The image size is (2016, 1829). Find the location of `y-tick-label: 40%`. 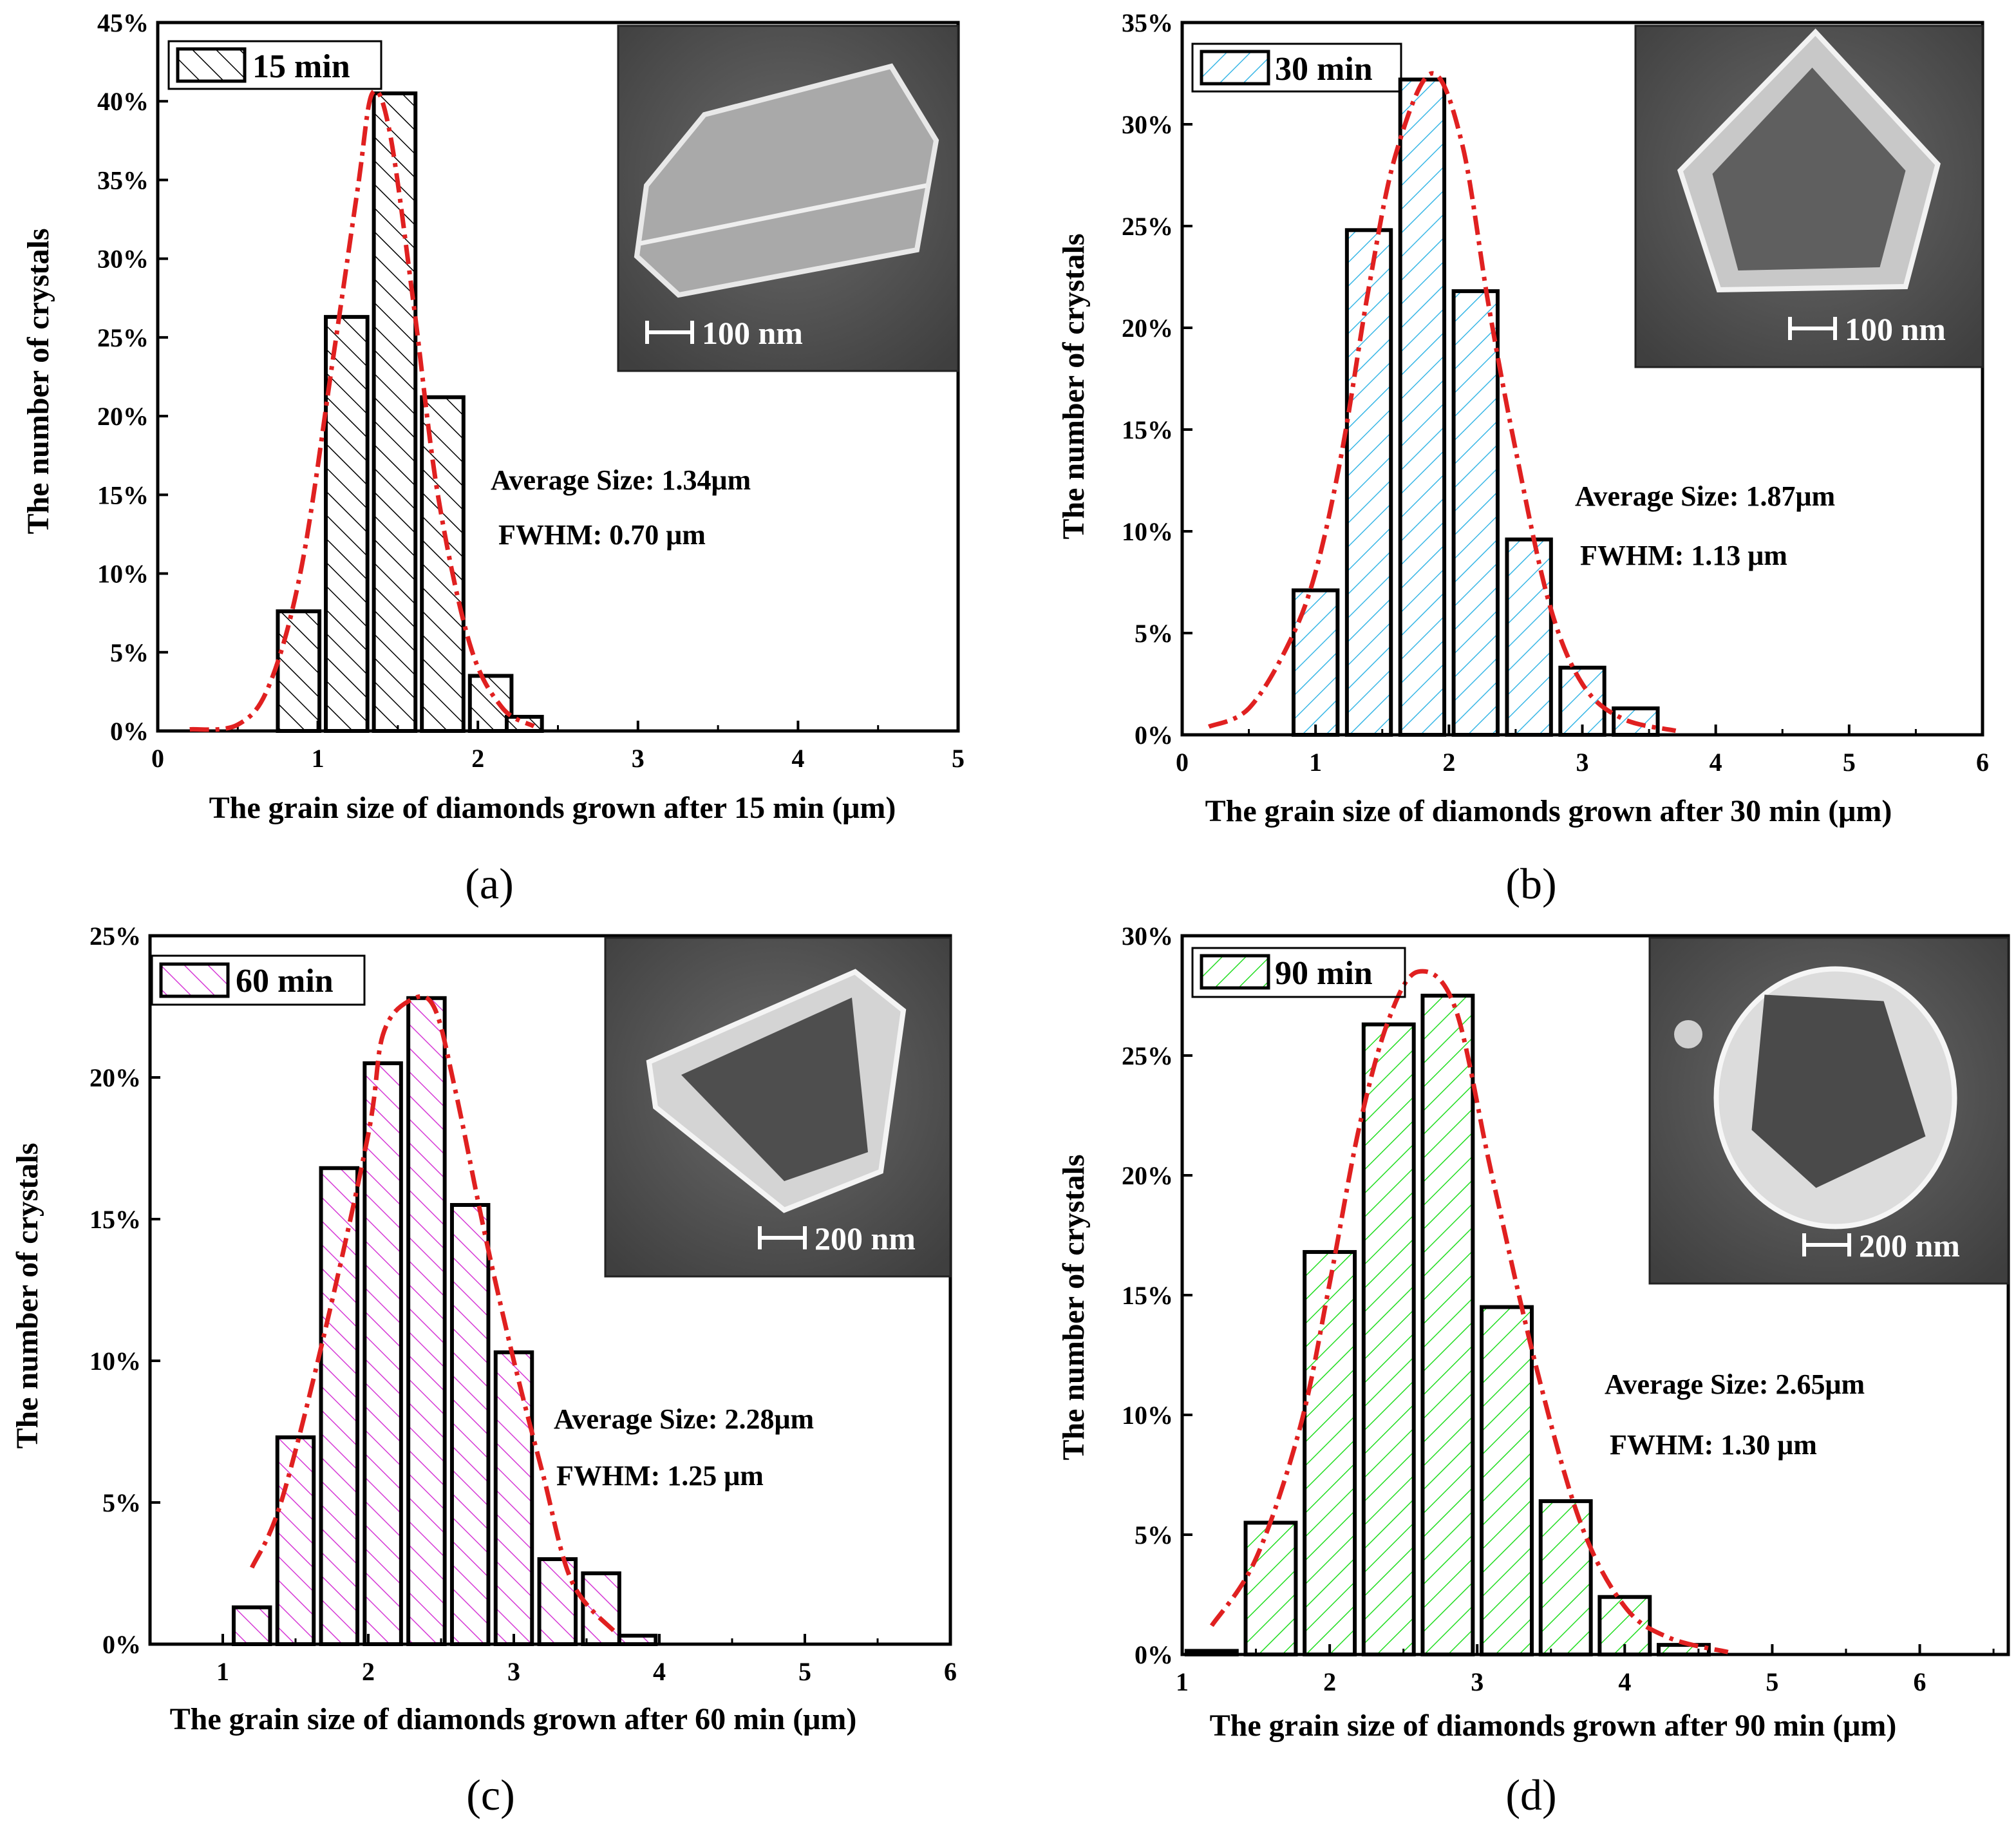

y-tick-label: 40% is located at coordinates (123, 101).